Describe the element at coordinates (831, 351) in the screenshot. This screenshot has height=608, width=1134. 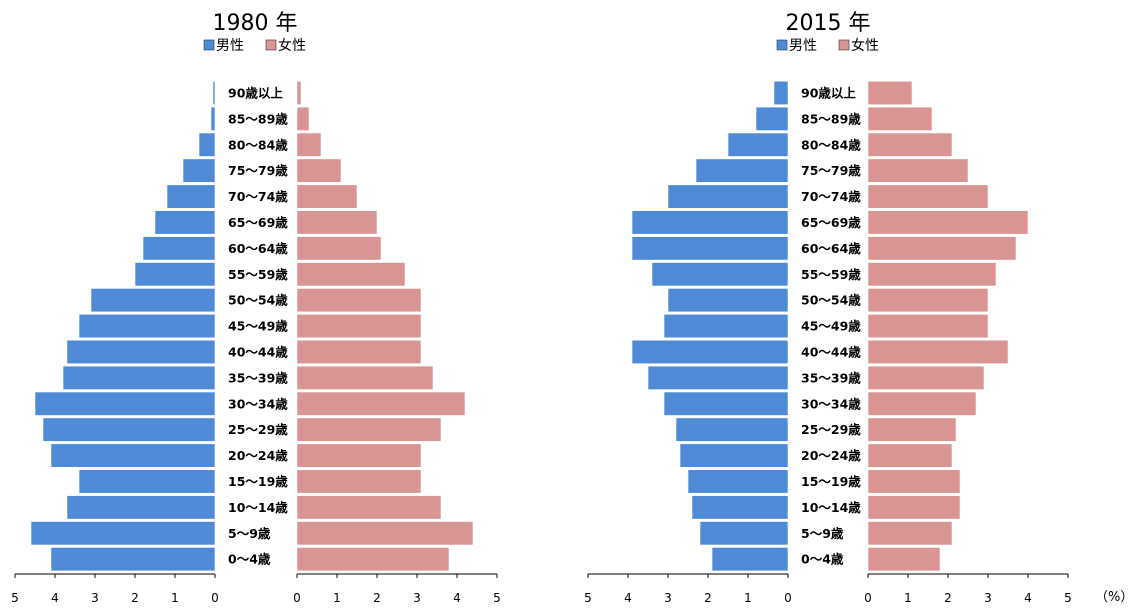
I see `category-label: 40～44歳` at that location.